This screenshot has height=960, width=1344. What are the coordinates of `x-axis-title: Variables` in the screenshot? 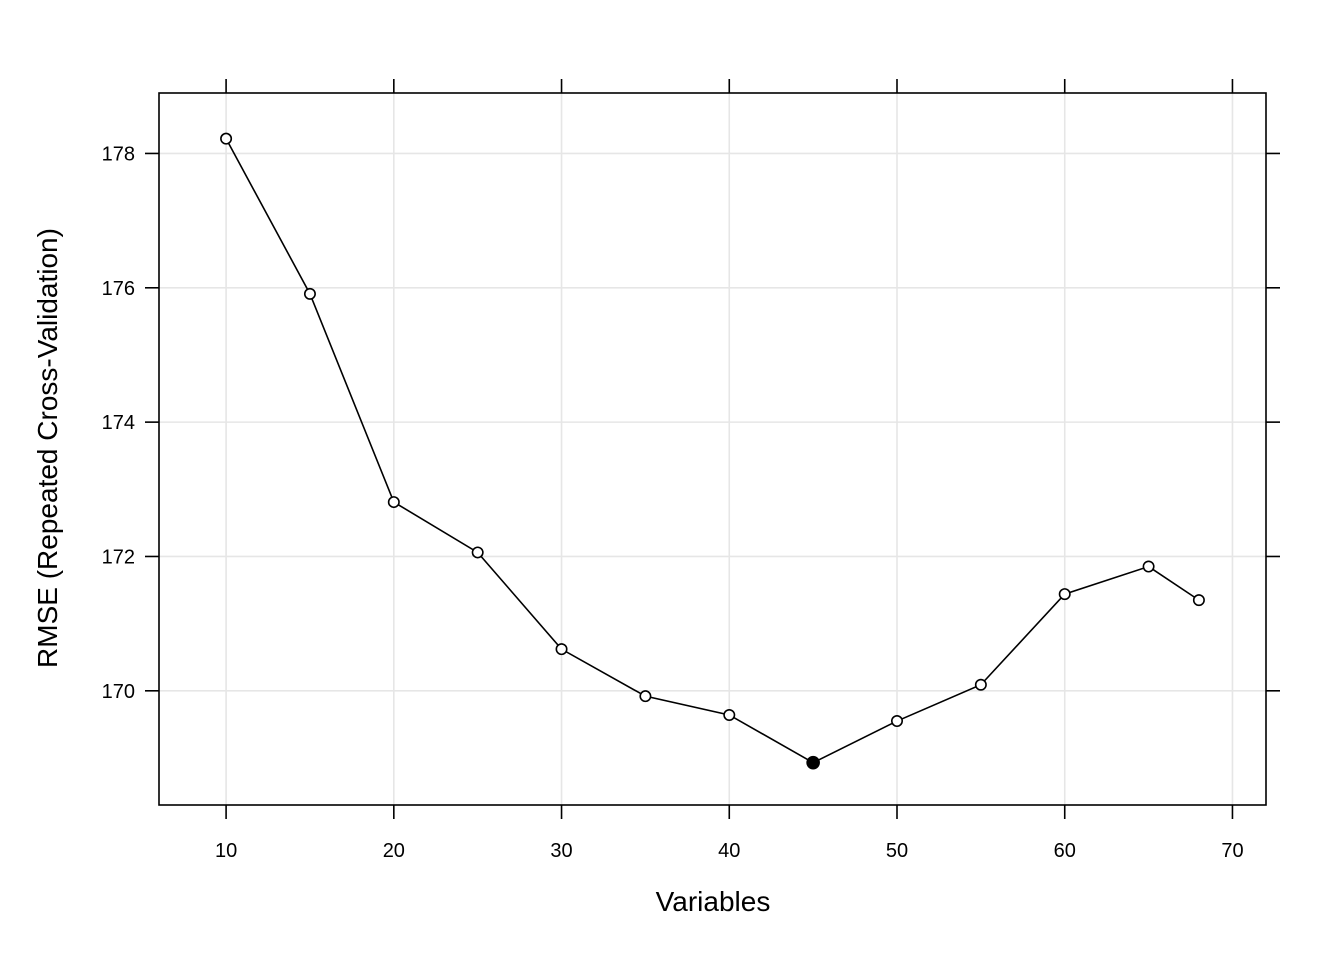 It's located at (713, 901).